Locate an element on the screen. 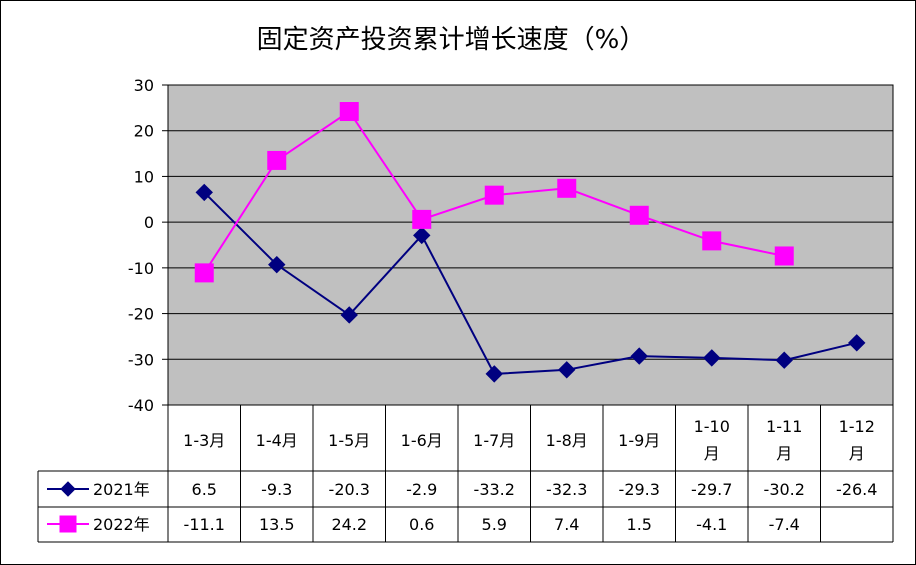  table-value: -4.1 is located at coordinates (711, 524).